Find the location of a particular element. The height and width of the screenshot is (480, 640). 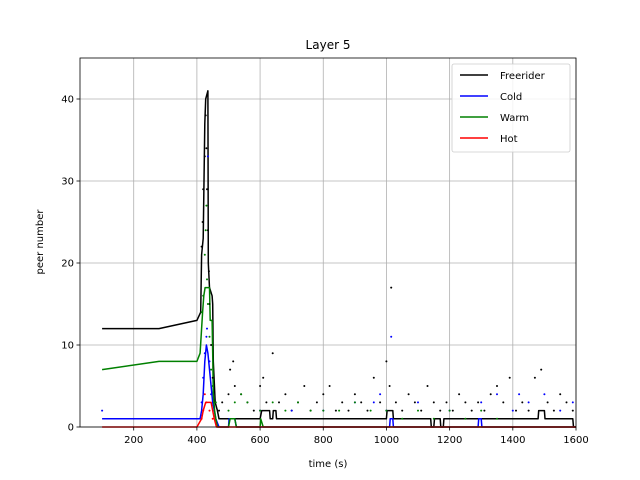

y-tick-label: 10 is located at coordinates (67, 346).